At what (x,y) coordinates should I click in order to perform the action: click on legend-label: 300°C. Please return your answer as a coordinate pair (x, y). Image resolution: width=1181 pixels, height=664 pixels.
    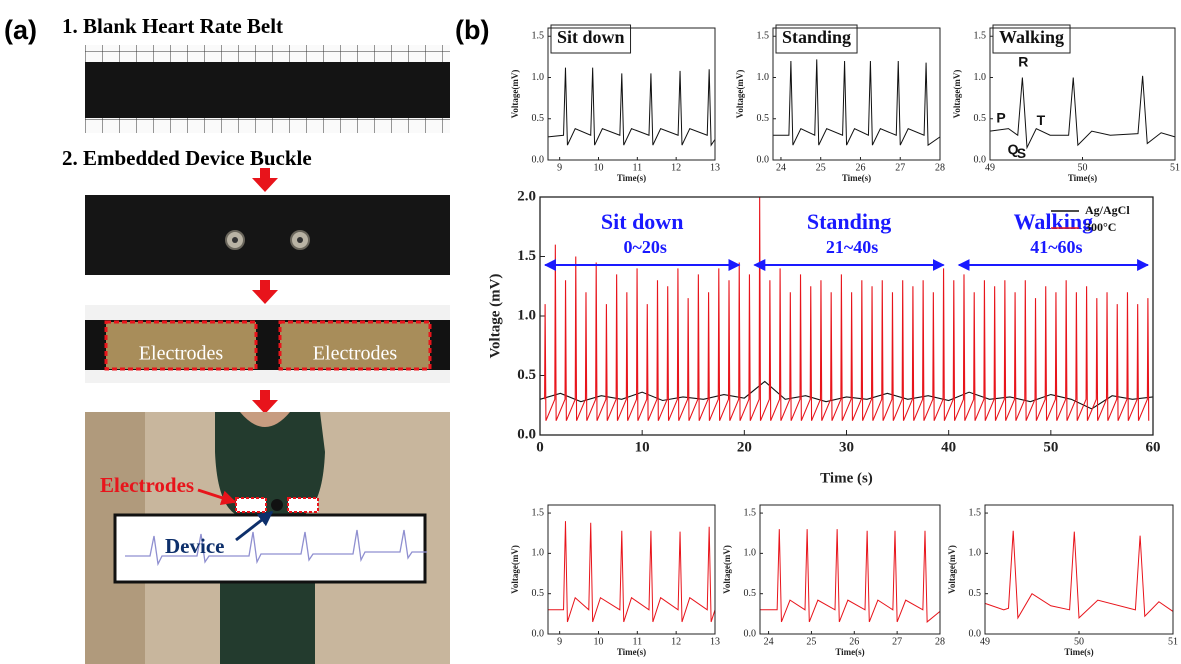
    Looking at the image, I should click on (1100, 227).